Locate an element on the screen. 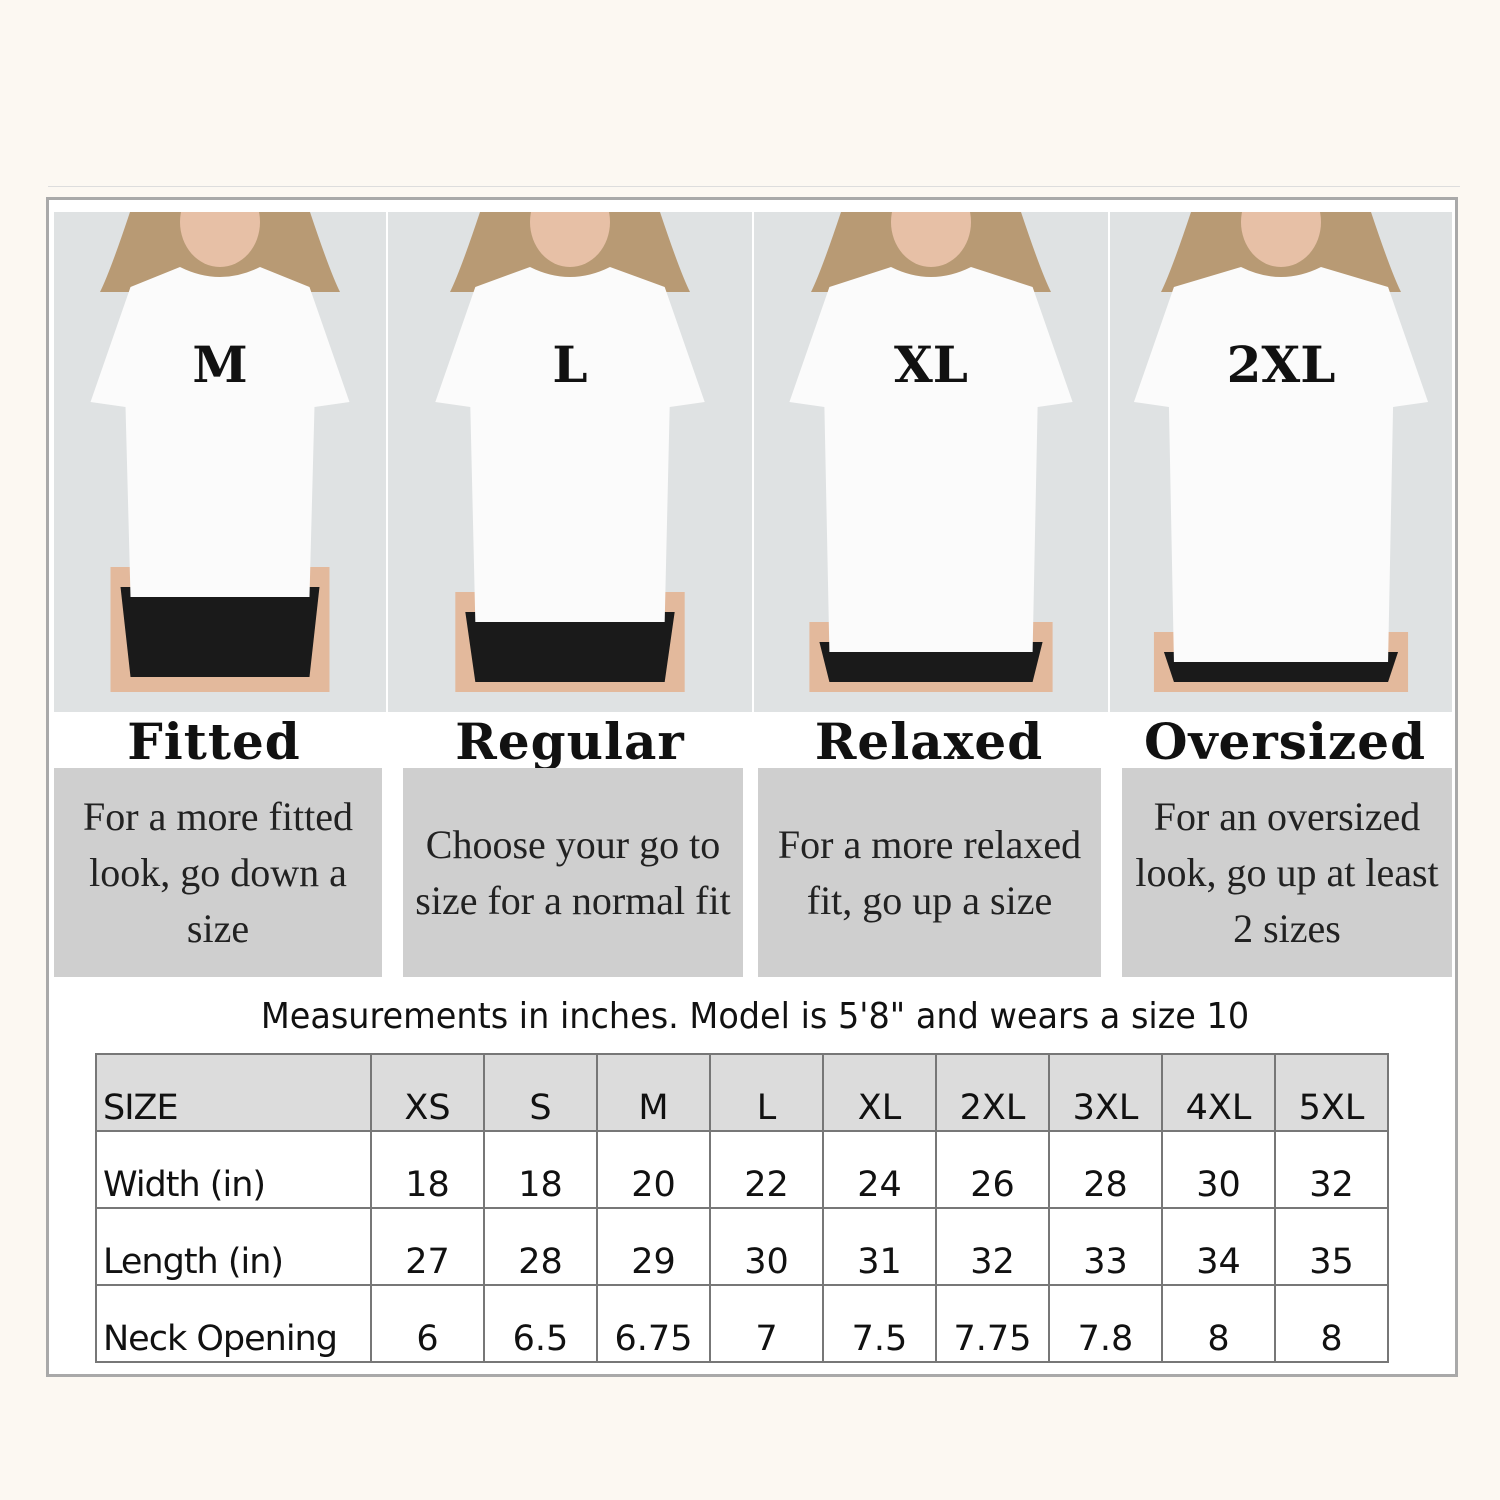 This screenshot has width=1500, height=1500. table-cell: 24 is located at coordinates (879, 1169).